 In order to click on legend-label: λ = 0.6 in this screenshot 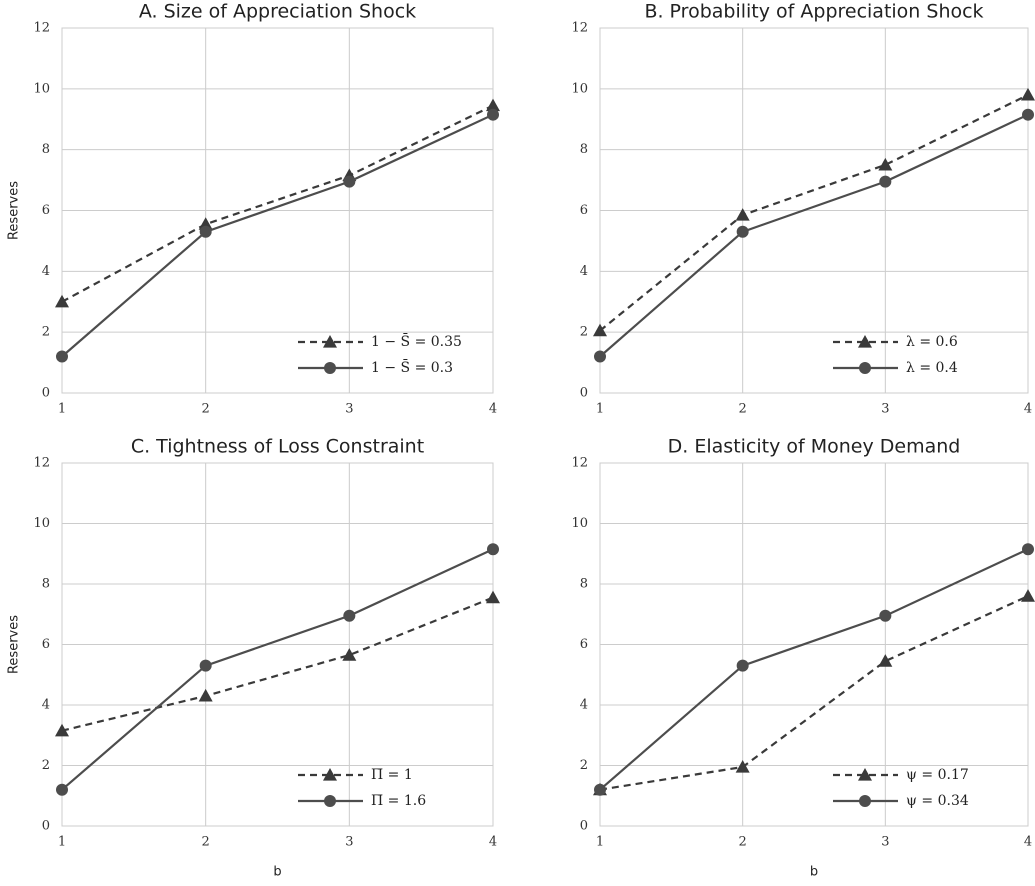, I will do `click(932, 342)`.